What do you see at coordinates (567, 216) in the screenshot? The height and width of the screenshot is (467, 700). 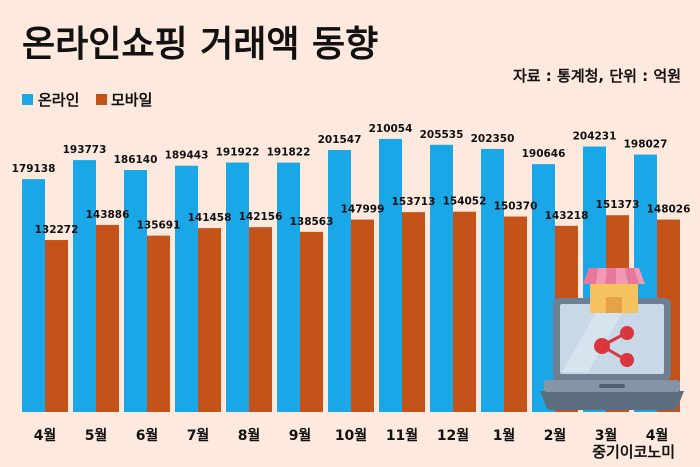 I see `value-label-mobile-10: 143218` at bounding box center [567, 216].